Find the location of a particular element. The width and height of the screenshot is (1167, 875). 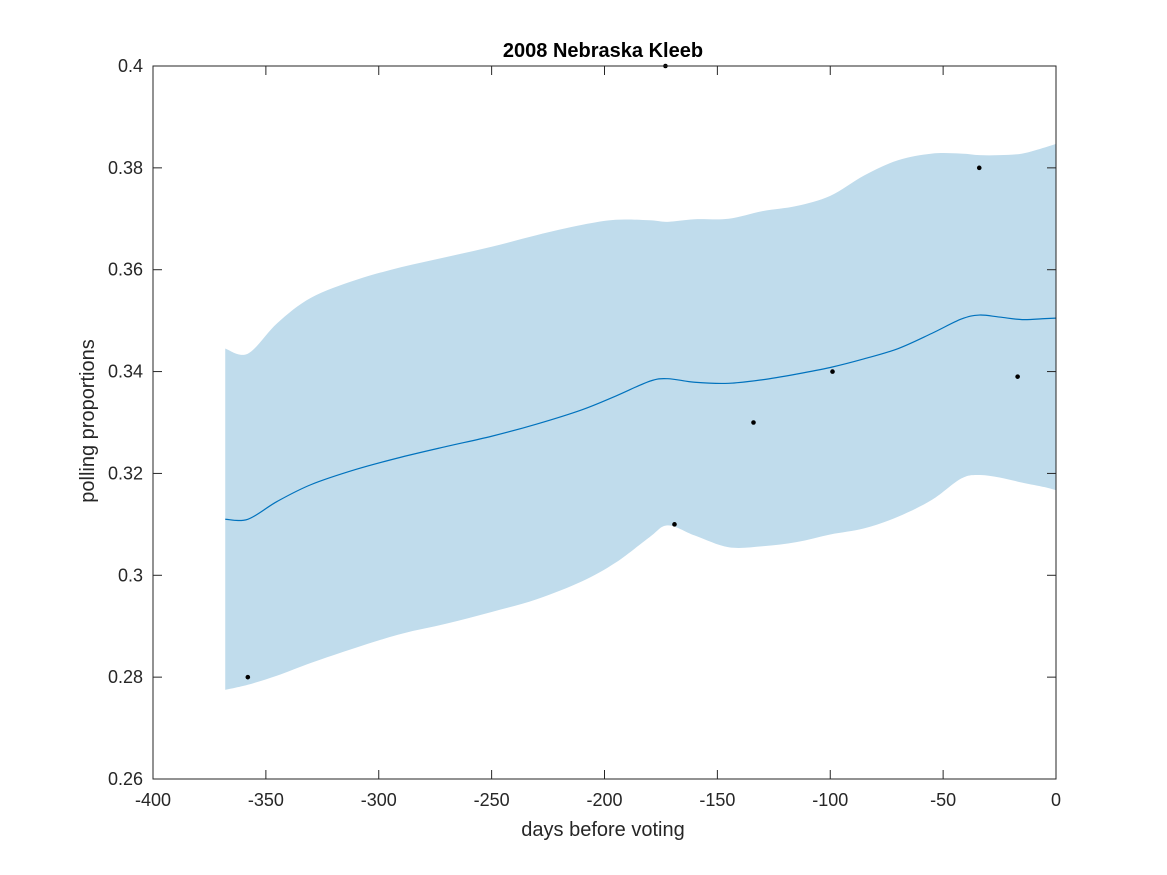

x-tick-label: -150 is located at coordinates (717, 800).